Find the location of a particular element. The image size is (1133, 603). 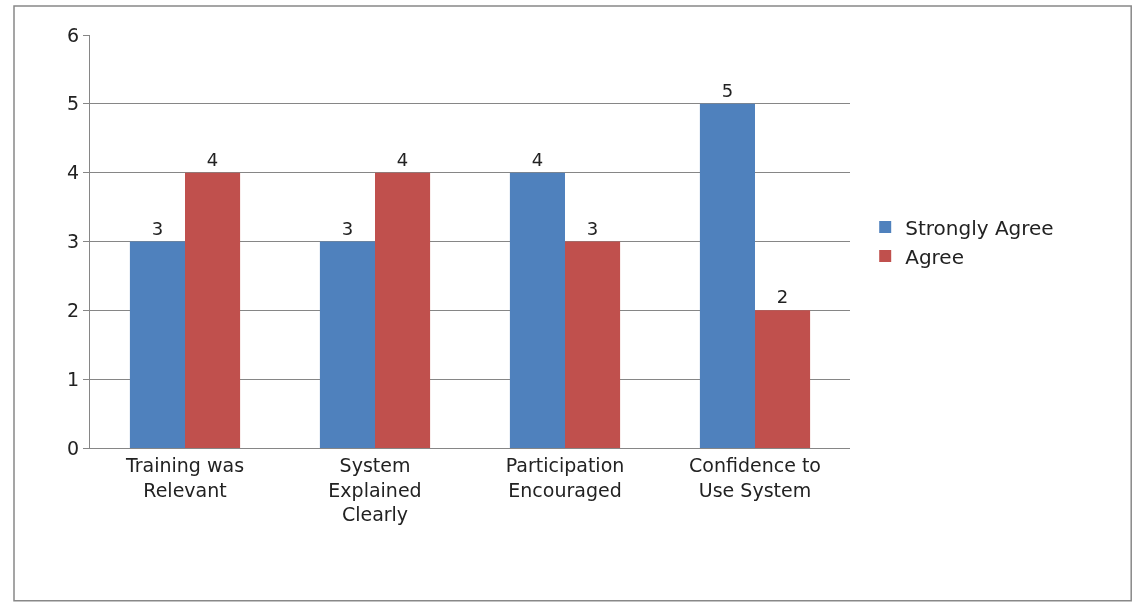

y-tick-label: 3 is located at coordinates (73, 241).